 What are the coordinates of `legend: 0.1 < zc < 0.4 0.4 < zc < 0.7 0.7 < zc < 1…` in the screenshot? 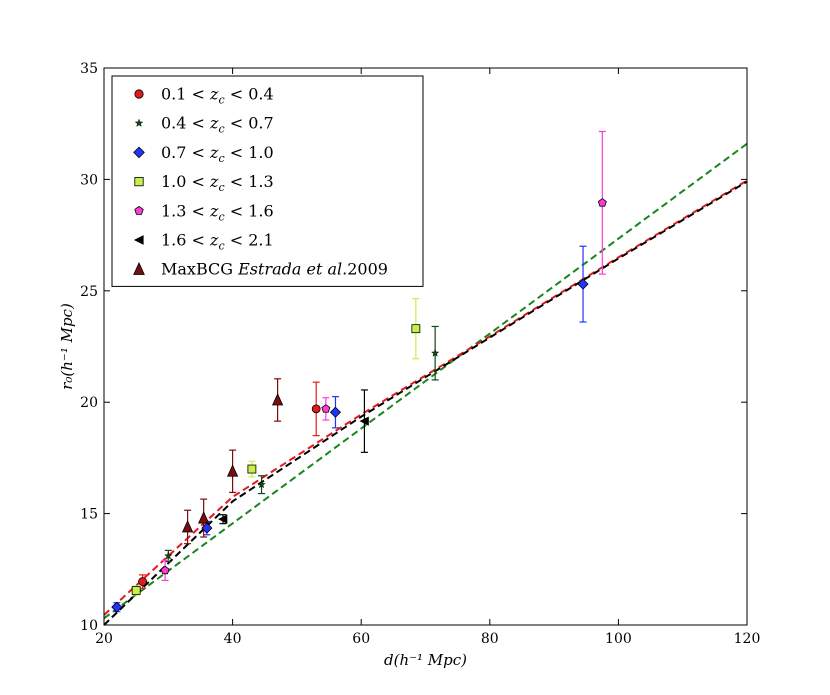 It's located at (267, 181).